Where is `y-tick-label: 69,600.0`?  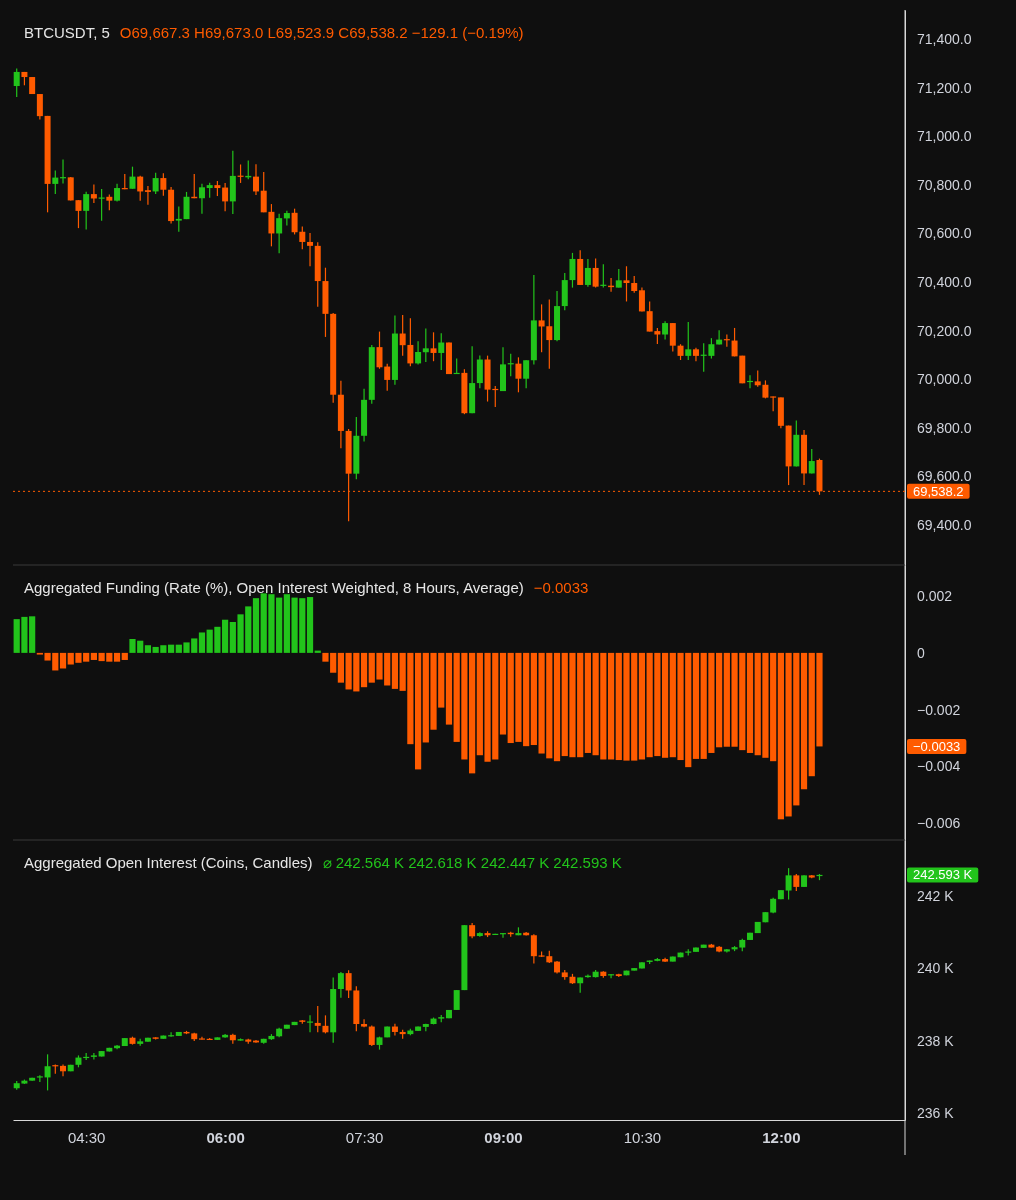 y-tick-label: 69,600.0 is located at coordinates (944, 476).